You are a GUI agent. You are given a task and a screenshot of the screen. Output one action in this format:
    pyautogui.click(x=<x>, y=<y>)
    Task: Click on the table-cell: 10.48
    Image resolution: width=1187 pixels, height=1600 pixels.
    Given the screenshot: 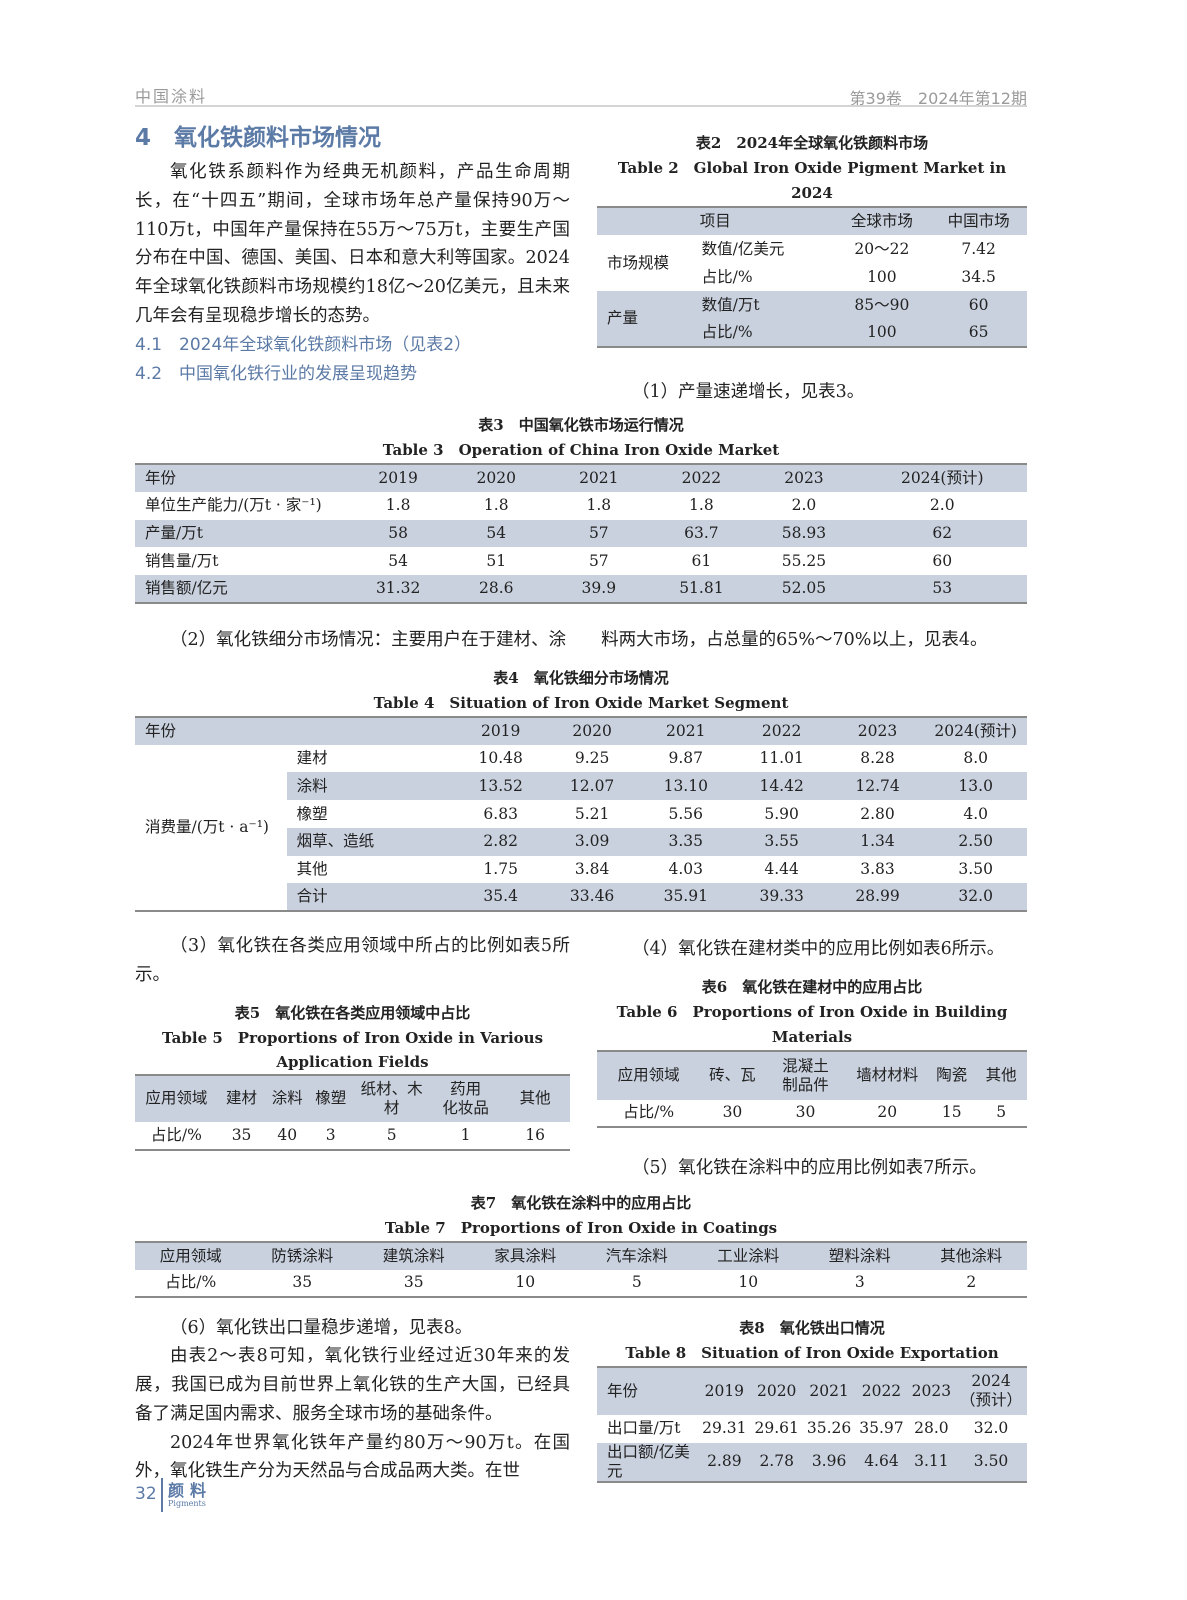 What is the action you would take?
    pyautogui.click(x=500, y=758)
    